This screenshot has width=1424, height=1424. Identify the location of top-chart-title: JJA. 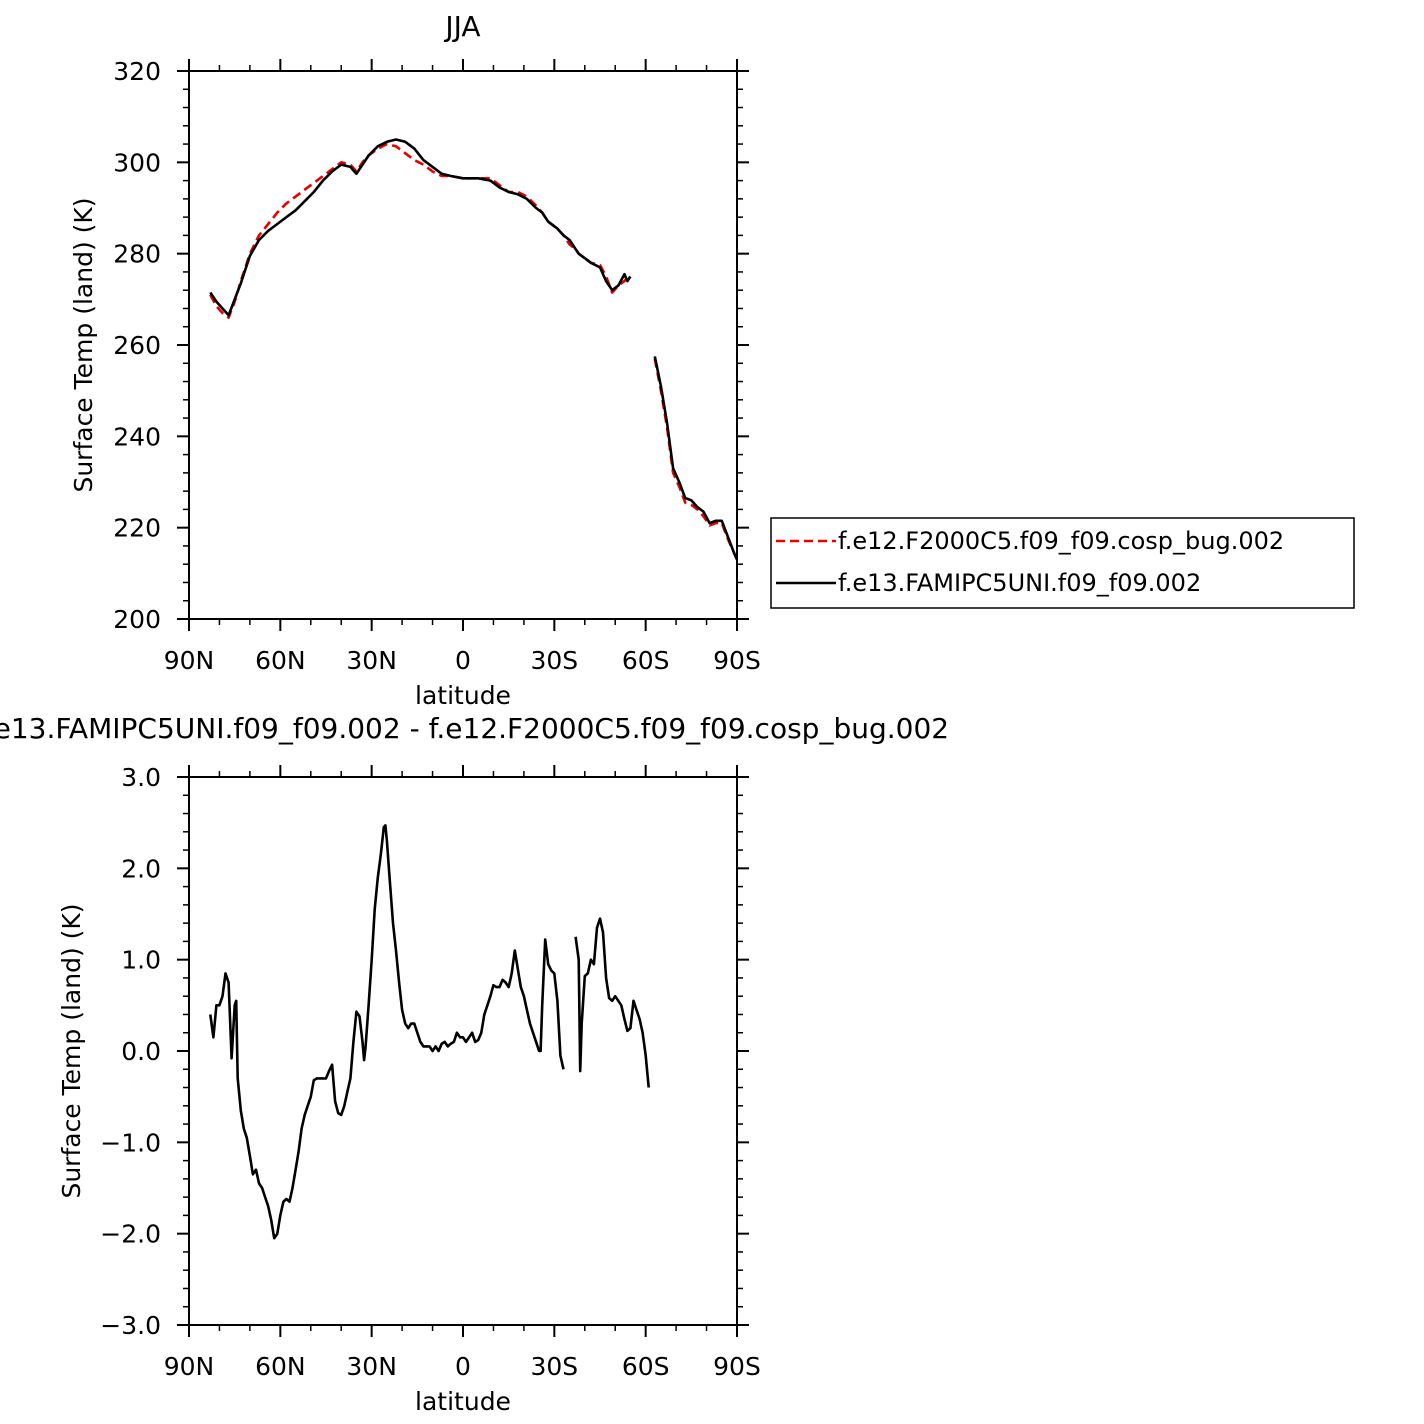
(461, 26).